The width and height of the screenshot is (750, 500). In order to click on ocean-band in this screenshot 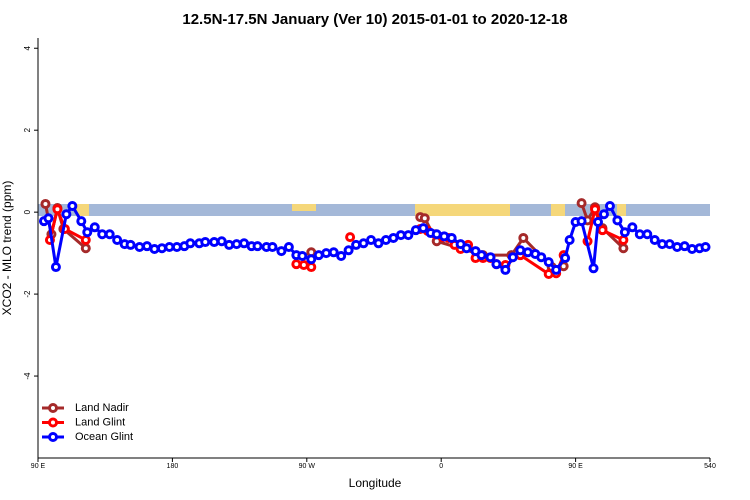, I will do `click(374, 210)`.